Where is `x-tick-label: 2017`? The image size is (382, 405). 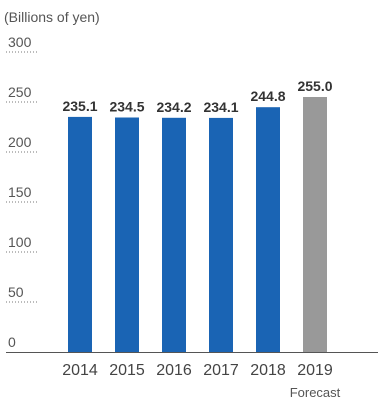 x-tick-label: 2017 is located at coordinates (221, 370).